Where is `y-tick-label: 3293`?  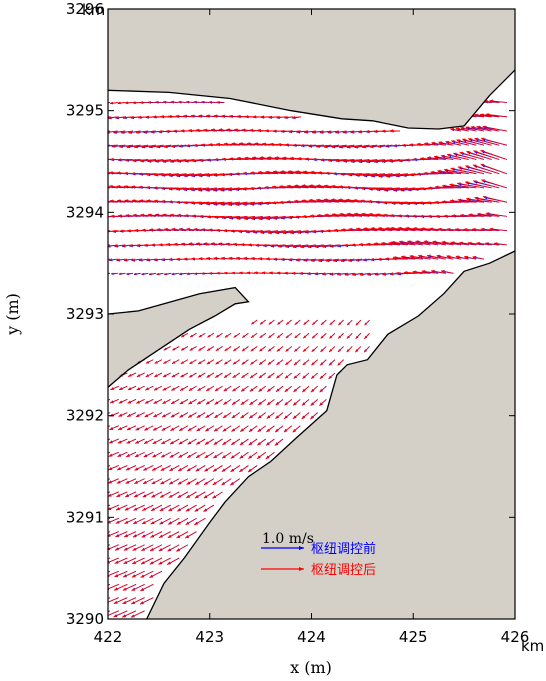 y-tick-label: 3293 is located at coordinates (85, 314).